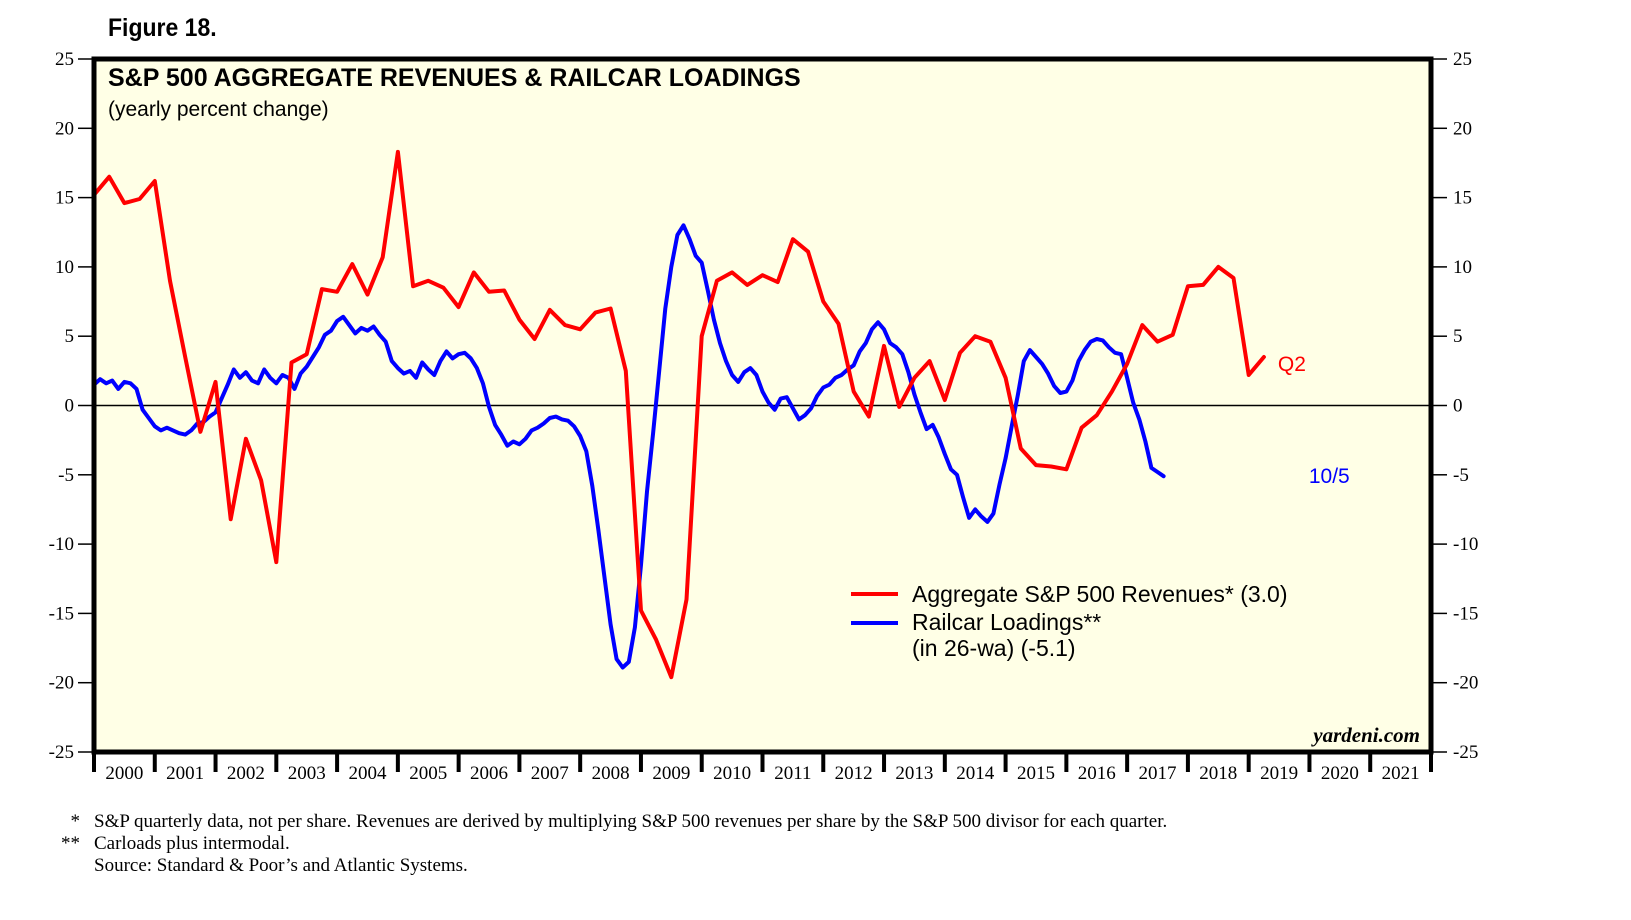  I want to click on right-y-axis: 25 20 15 10 5 0 -5 -10 -15 -20 -25, so click(1454, 406).